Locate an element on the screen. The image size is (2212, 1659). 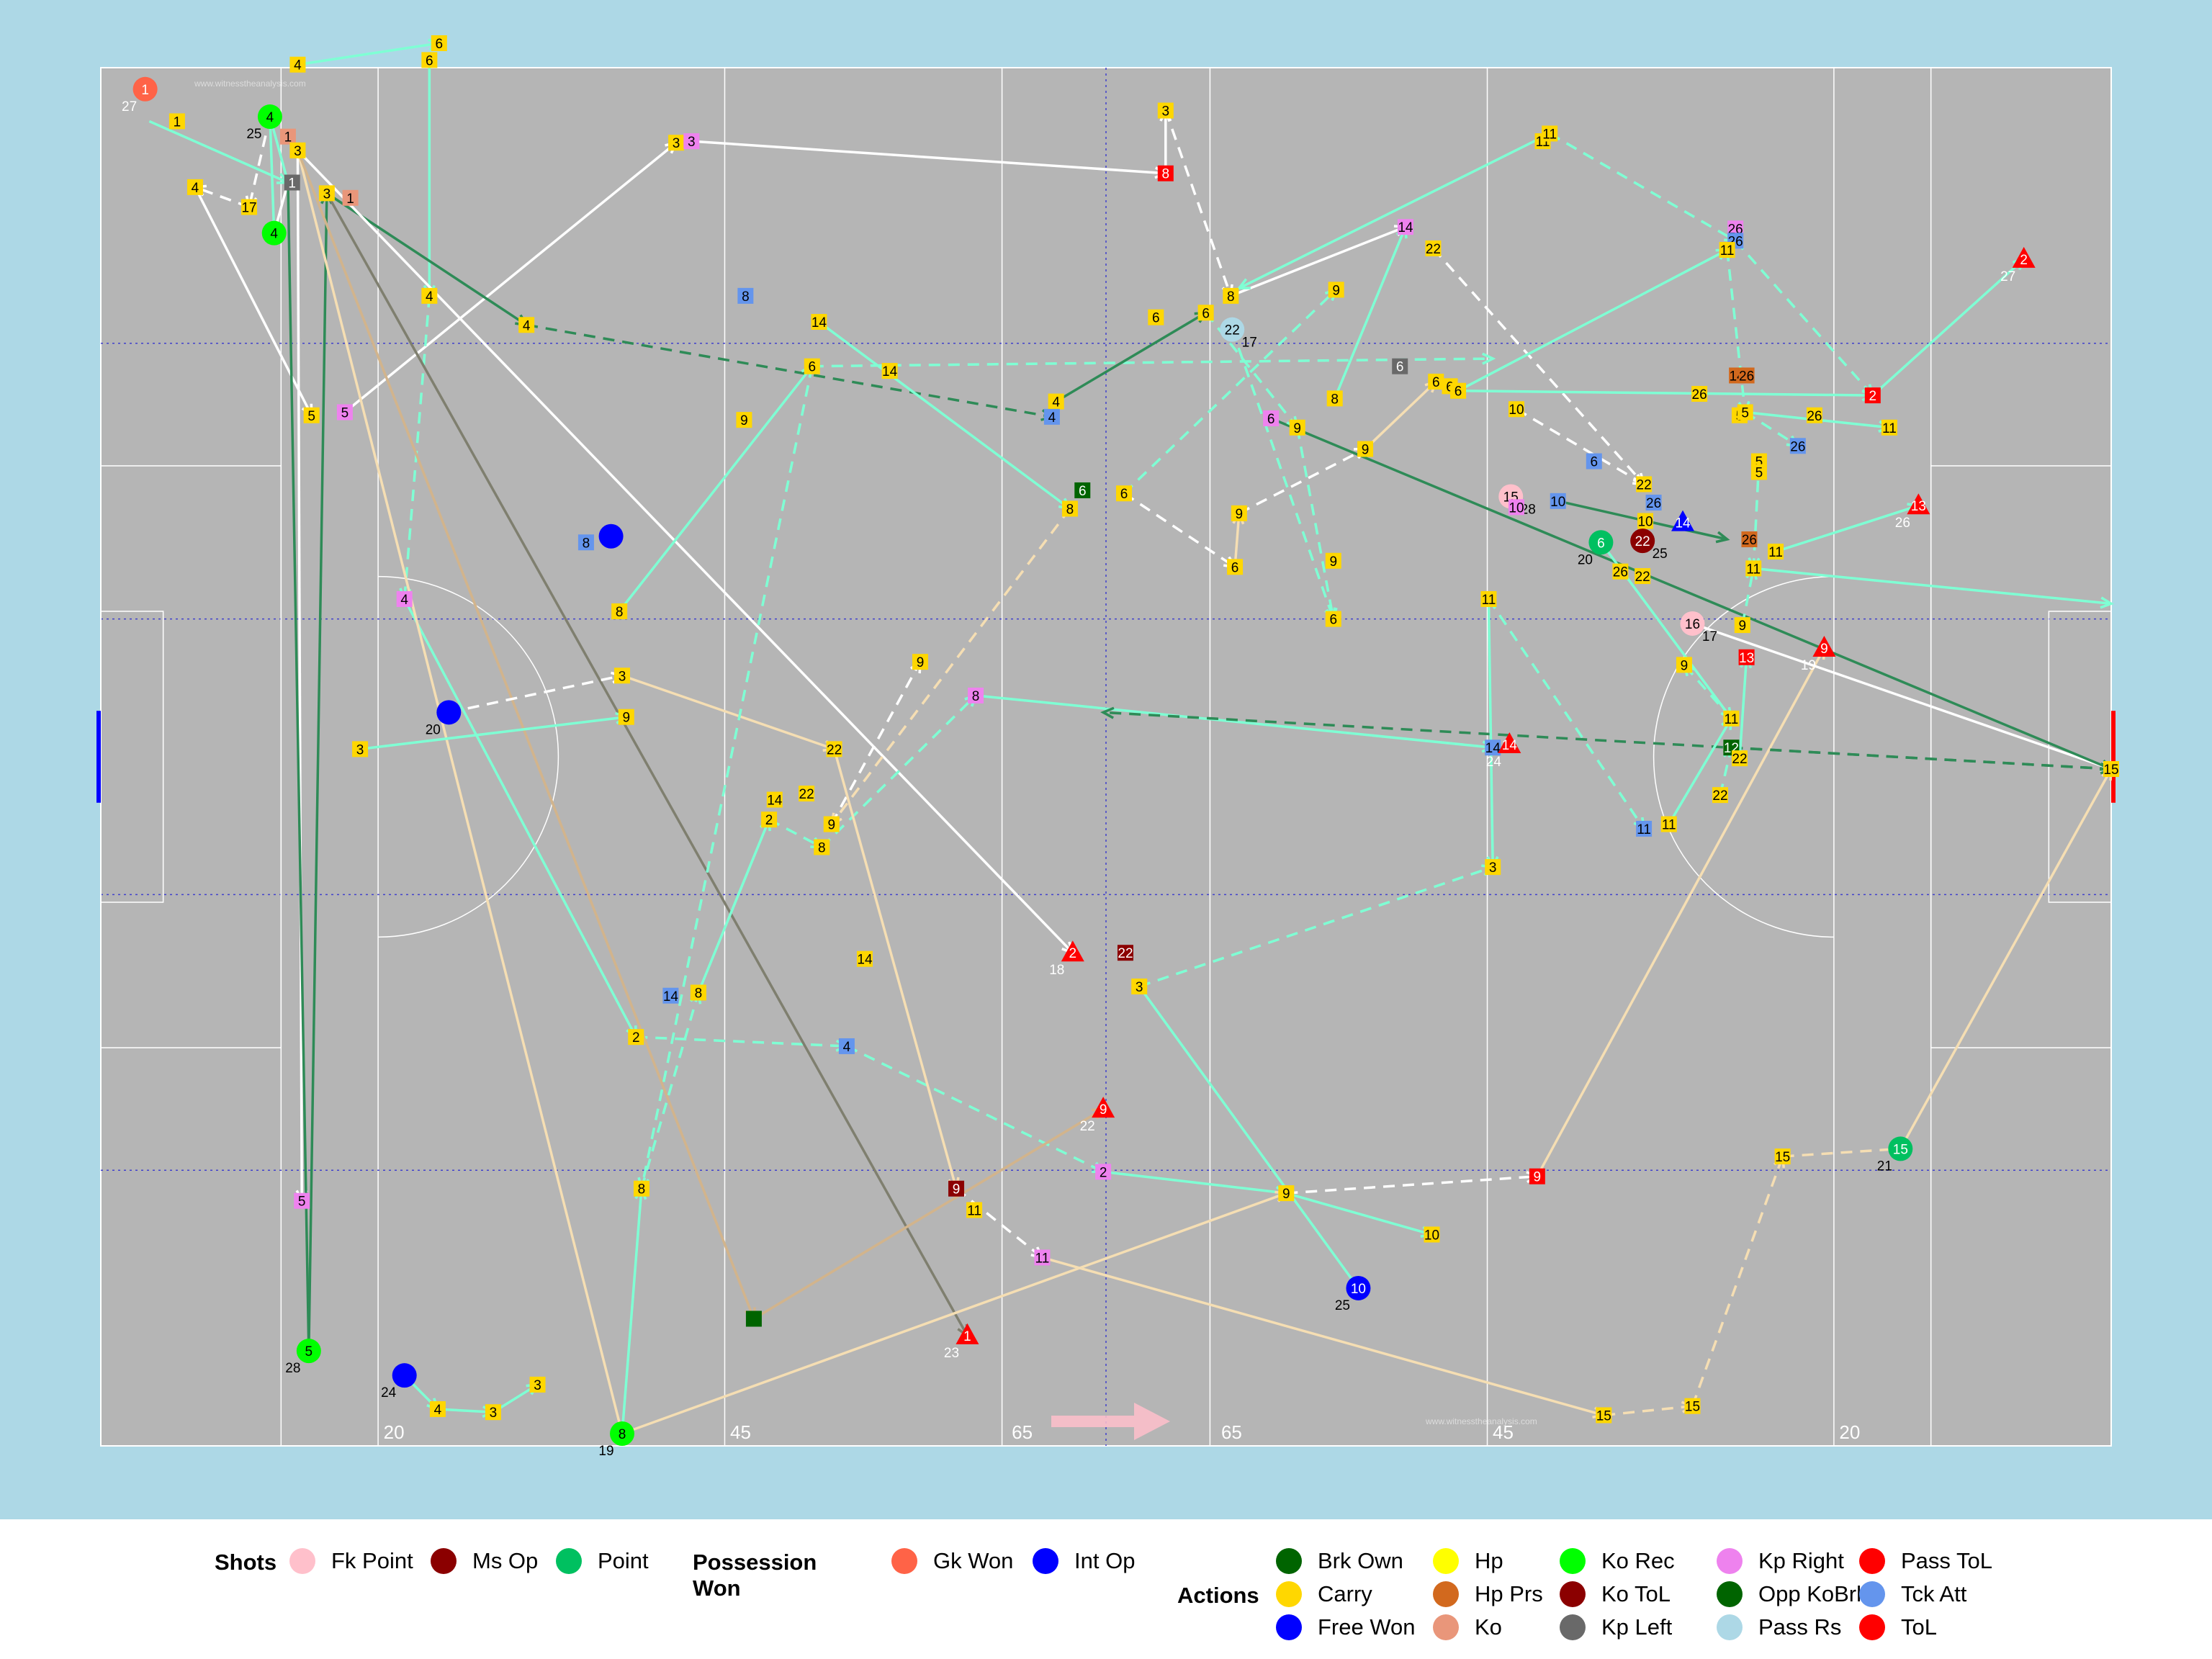
event-number: 5 is located at coordinates (345, 413).